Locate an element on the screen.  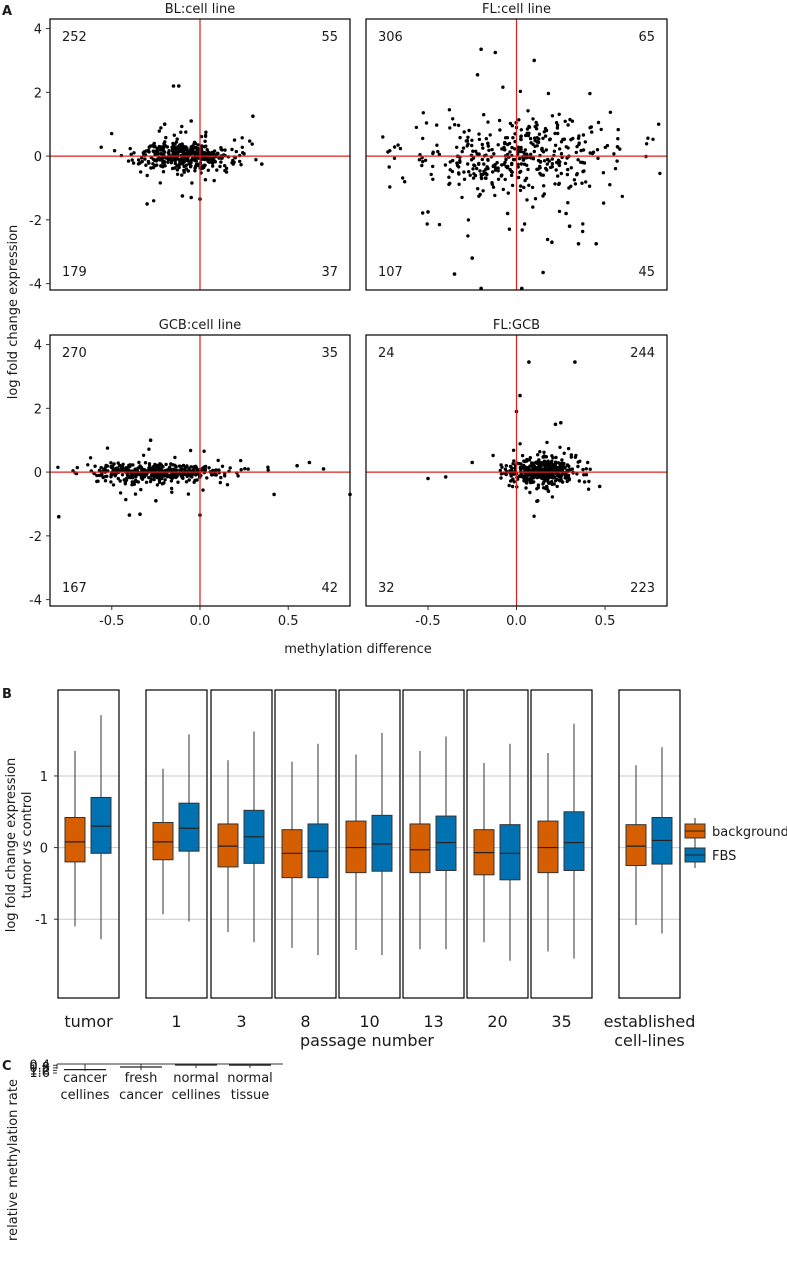
scatter-points is located at coordinates (521, 169).